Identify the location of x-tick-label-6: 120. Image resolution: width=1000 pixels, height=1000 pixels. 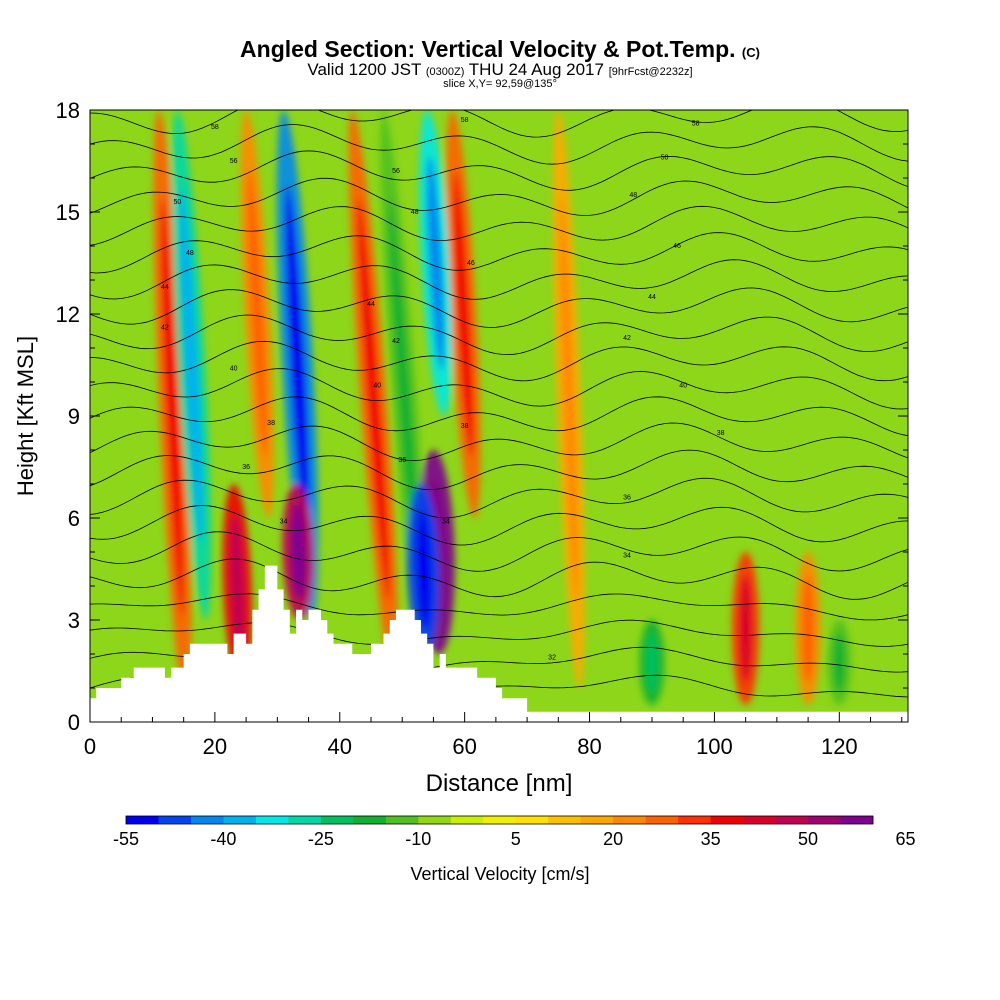
(839, 746).